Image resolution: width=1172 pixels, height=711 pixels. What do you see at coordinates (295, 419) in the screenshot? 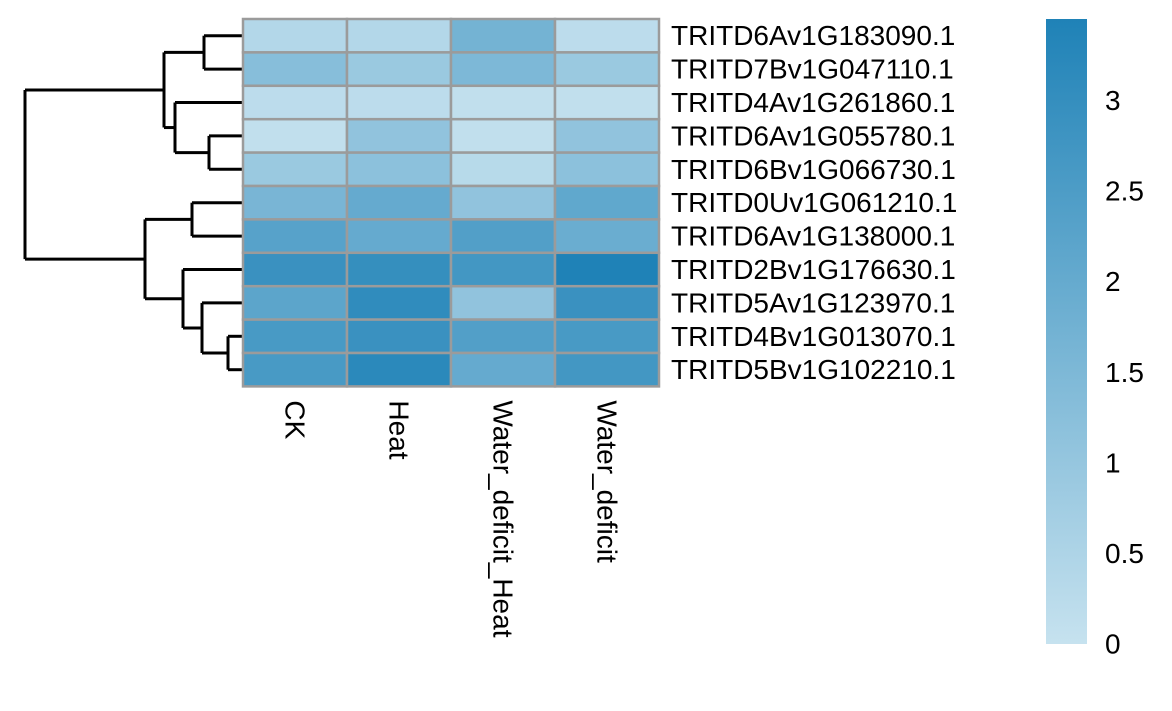
I see `column-label: CK` at bounding box center [295, 419].